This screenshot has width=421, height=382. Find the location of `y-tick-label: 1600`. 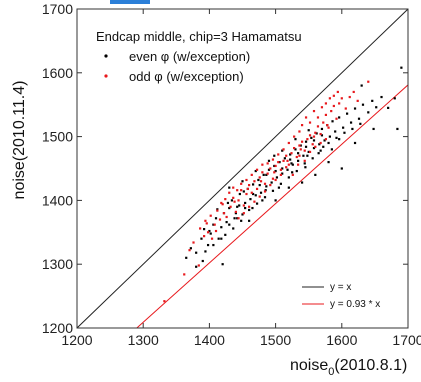

y-tick-label: 1600 is located at coordinates (57, 73).